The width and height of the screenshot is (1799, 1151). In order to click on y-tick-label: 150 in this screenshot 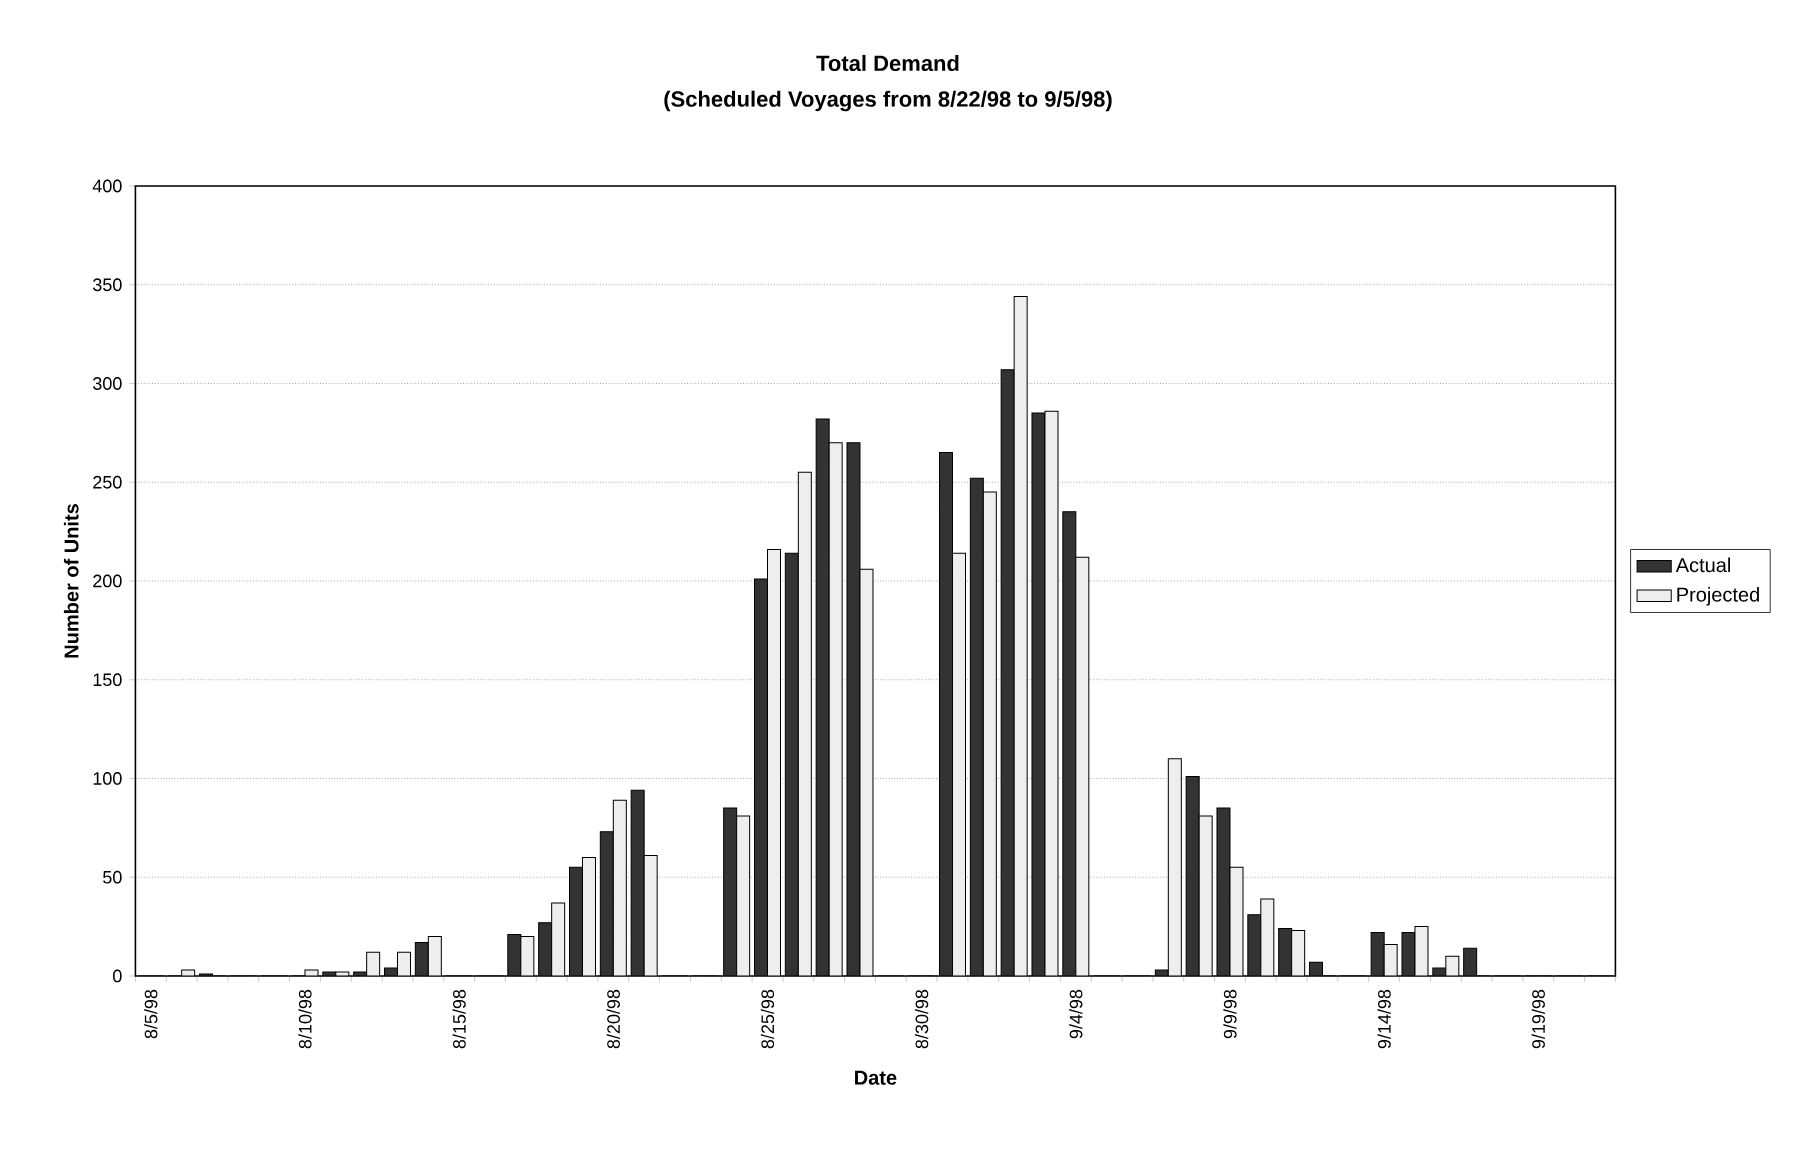, I will do `click(107, 680)`.